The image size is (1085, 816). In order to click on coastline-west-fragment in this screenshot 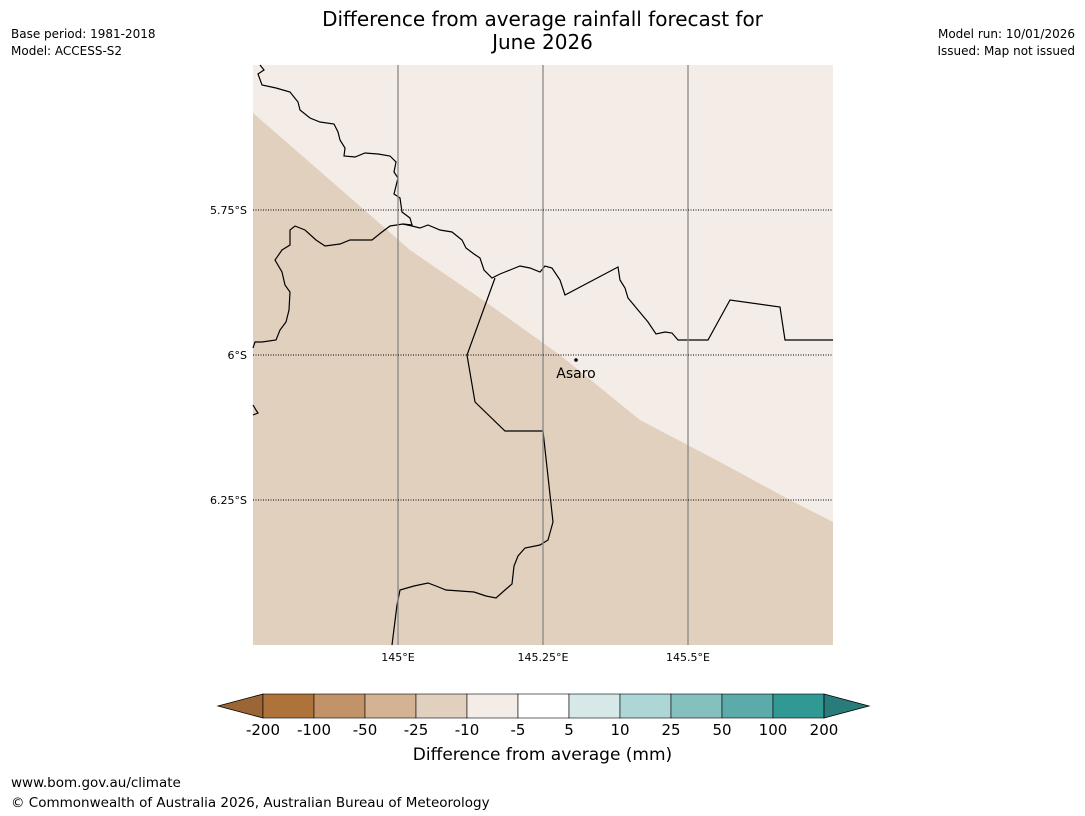, I will do `click(255, 410)`.